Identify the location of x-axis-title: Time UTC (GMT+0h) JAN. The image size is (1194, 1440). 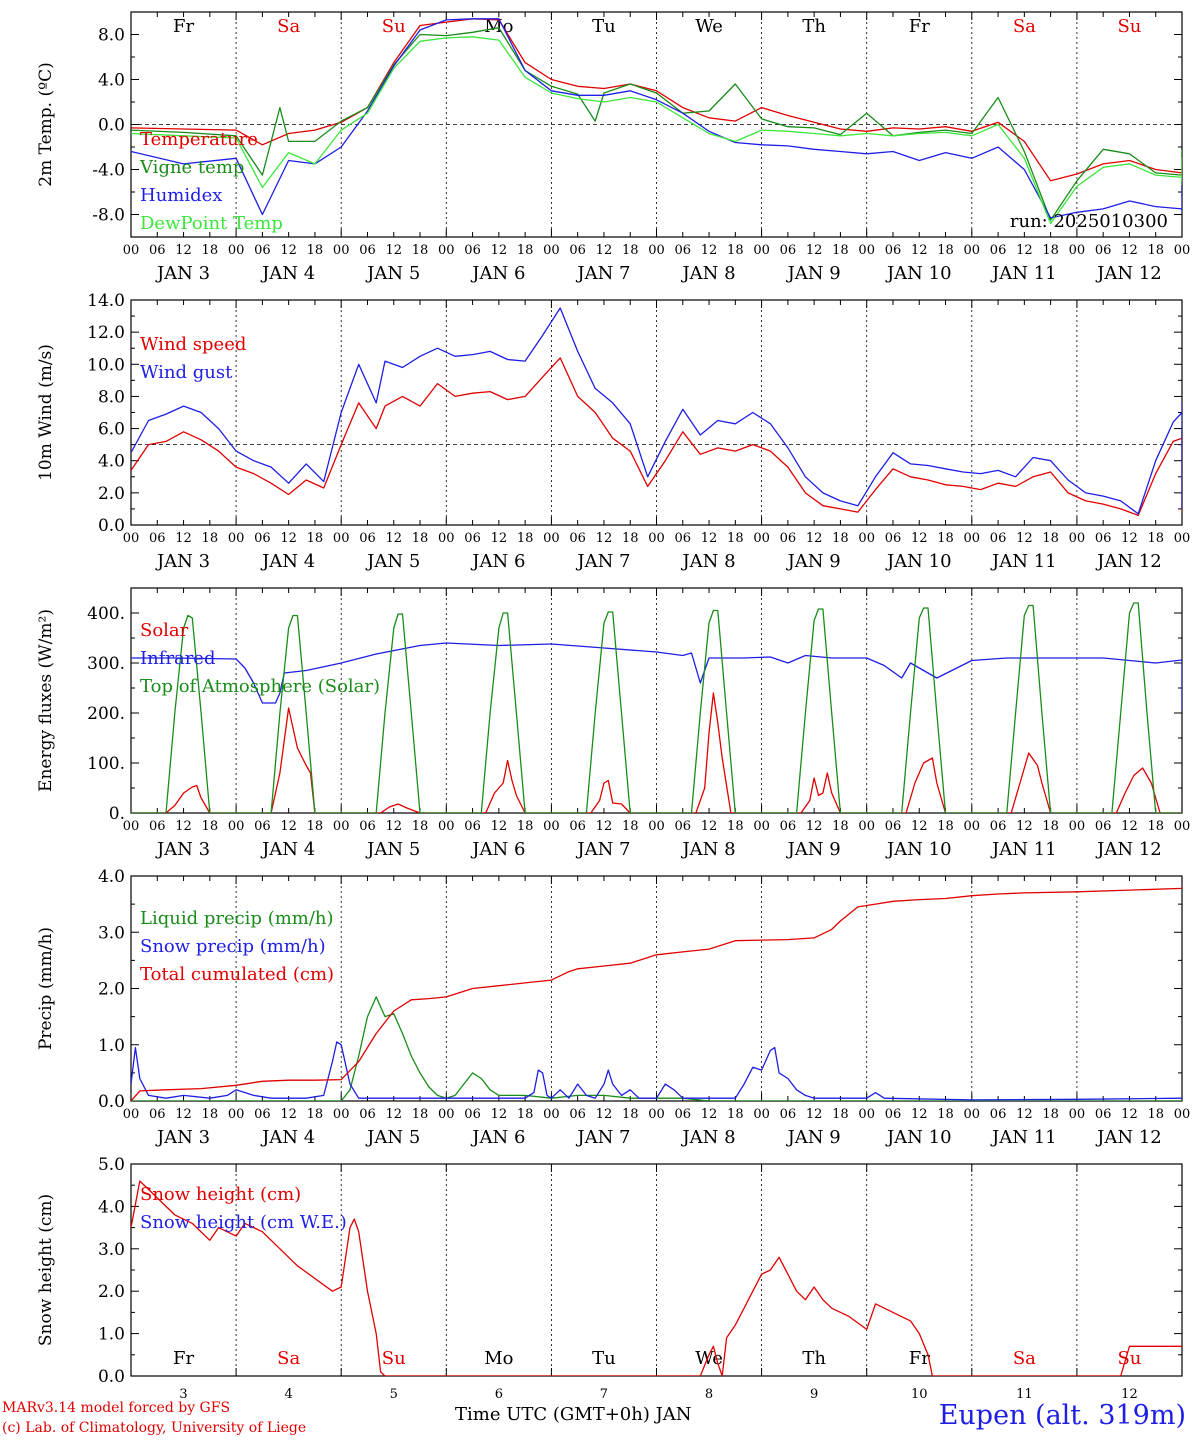
(573, 1414).